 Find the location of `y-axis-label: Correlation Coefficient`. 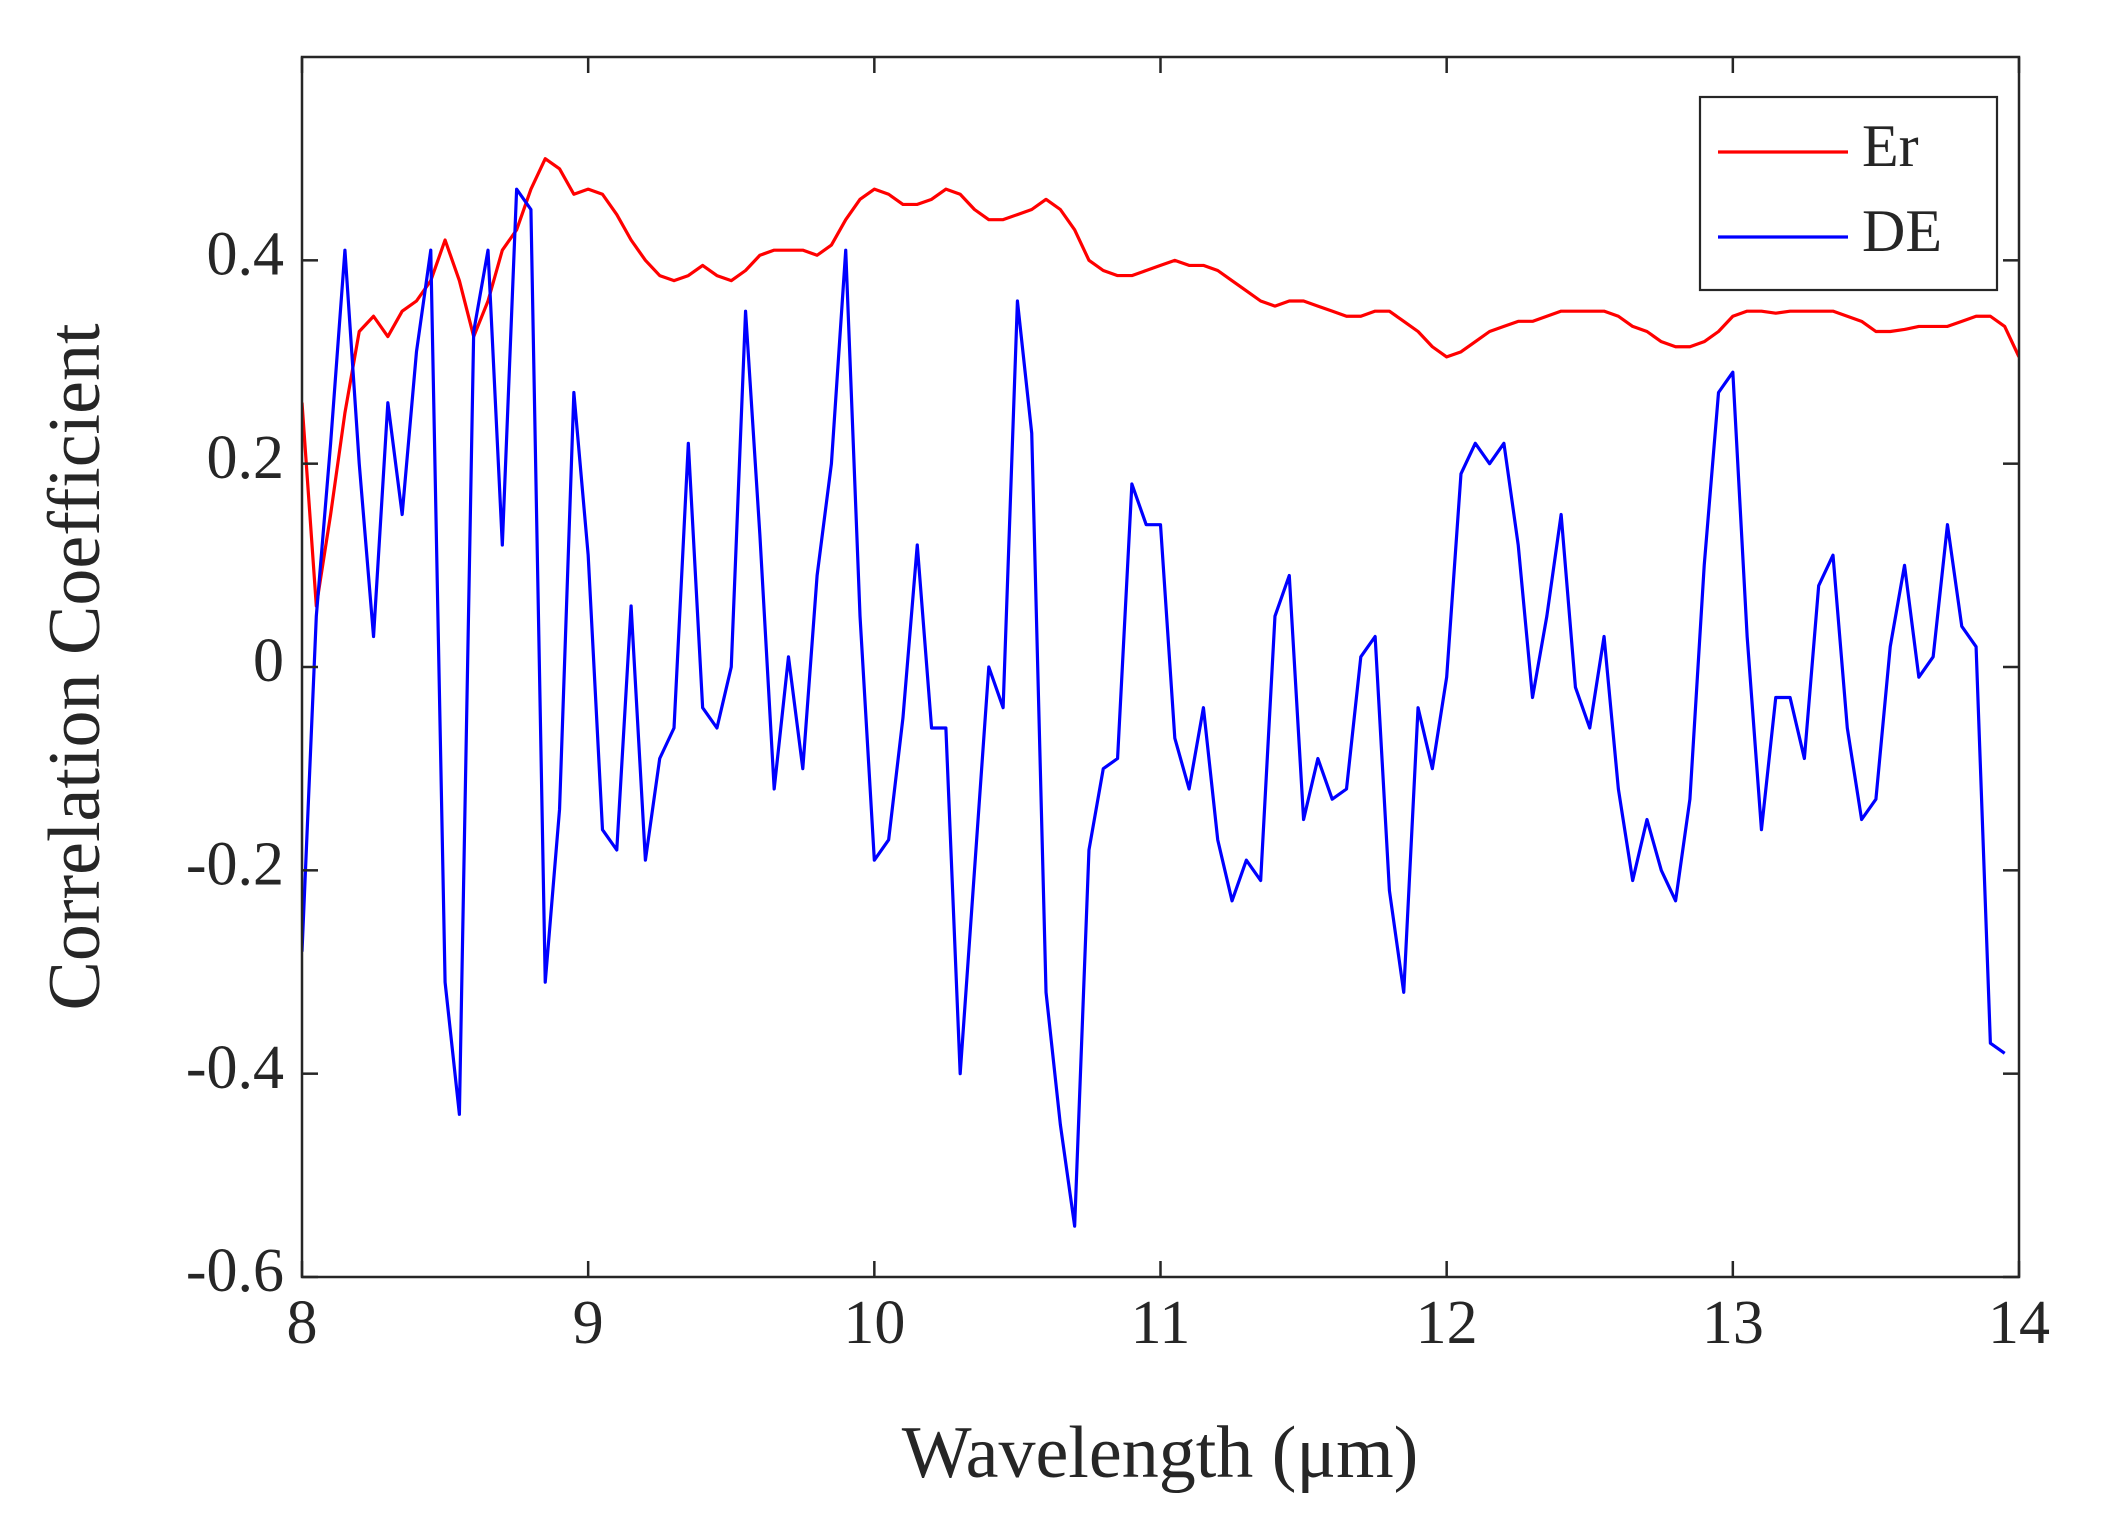

y-axis-label: Correlation Coefficient is located at coordinates (75, 666).